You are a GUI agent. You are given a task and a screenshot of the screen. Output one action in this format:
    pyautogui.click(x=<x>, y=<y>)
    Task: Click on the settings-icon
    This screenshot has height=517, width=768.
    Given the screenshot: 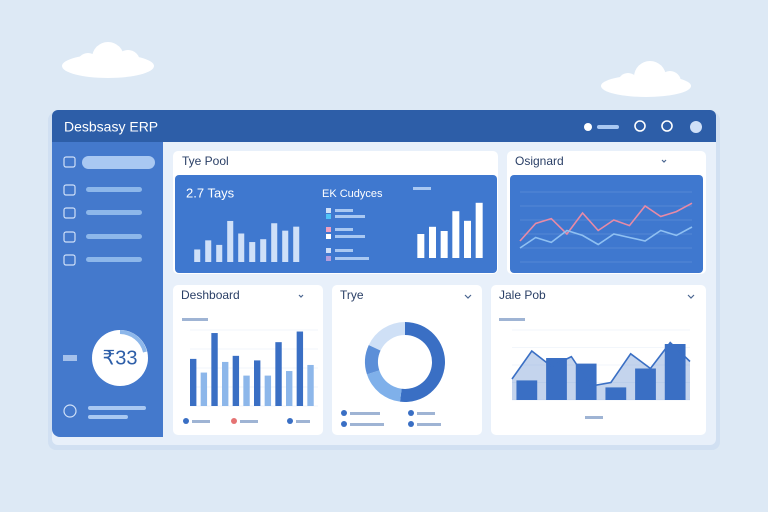 What is the action you would take?
    pyautogui.click(x=70, y=411)
    